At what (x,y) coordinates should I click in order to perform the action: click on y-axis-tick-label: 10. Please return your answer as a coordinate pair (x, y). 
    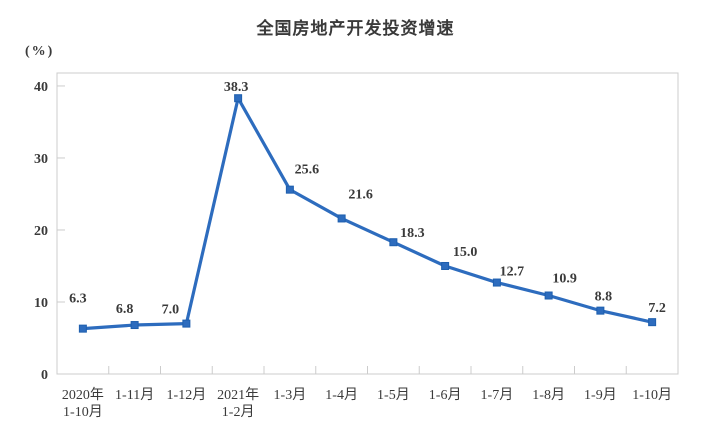
    Looking at the image, I should click on (41, 303).